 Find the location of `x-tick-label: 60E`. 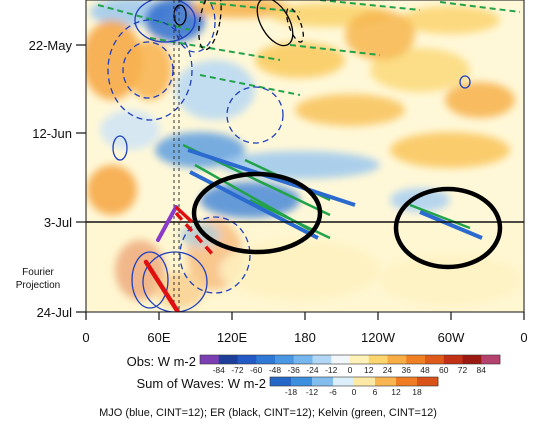

x-tick-label: 60E is located at coordinates (158, 337).